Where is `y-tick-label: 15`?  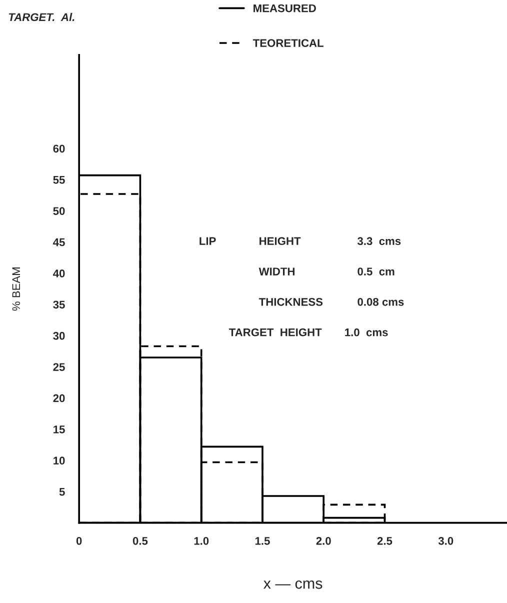
y-tick-label: 15 is located at coordinates (59, 430).